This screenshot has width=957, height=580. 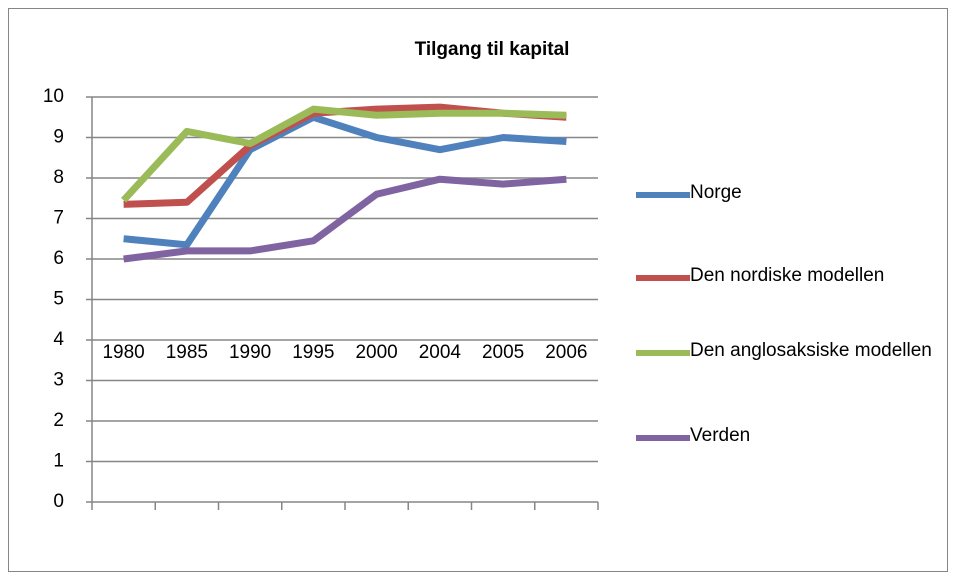 I want to click on y-tick-label: 2, so click(x=58, y=420).